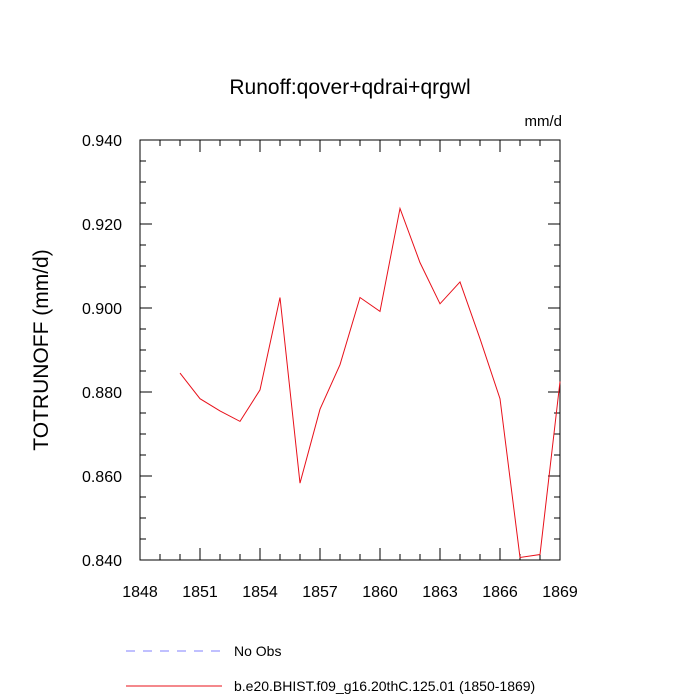 The image size is (700, 700). Describe the element at coordinates (544, 121) in the screenshot. I see `units-label: mm/d` at that location.